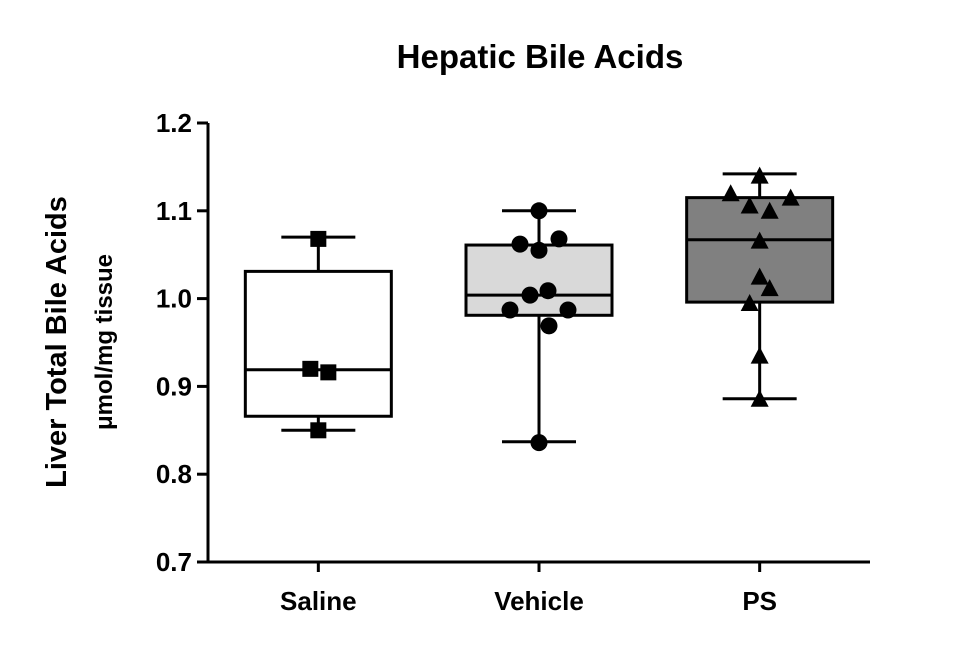 The width and height of the screenshot is (970, 661). Describe the element at coordinates (104, 342) in the screenshot. I see `y-axis-unit: μmol/mg tissue` at that location.